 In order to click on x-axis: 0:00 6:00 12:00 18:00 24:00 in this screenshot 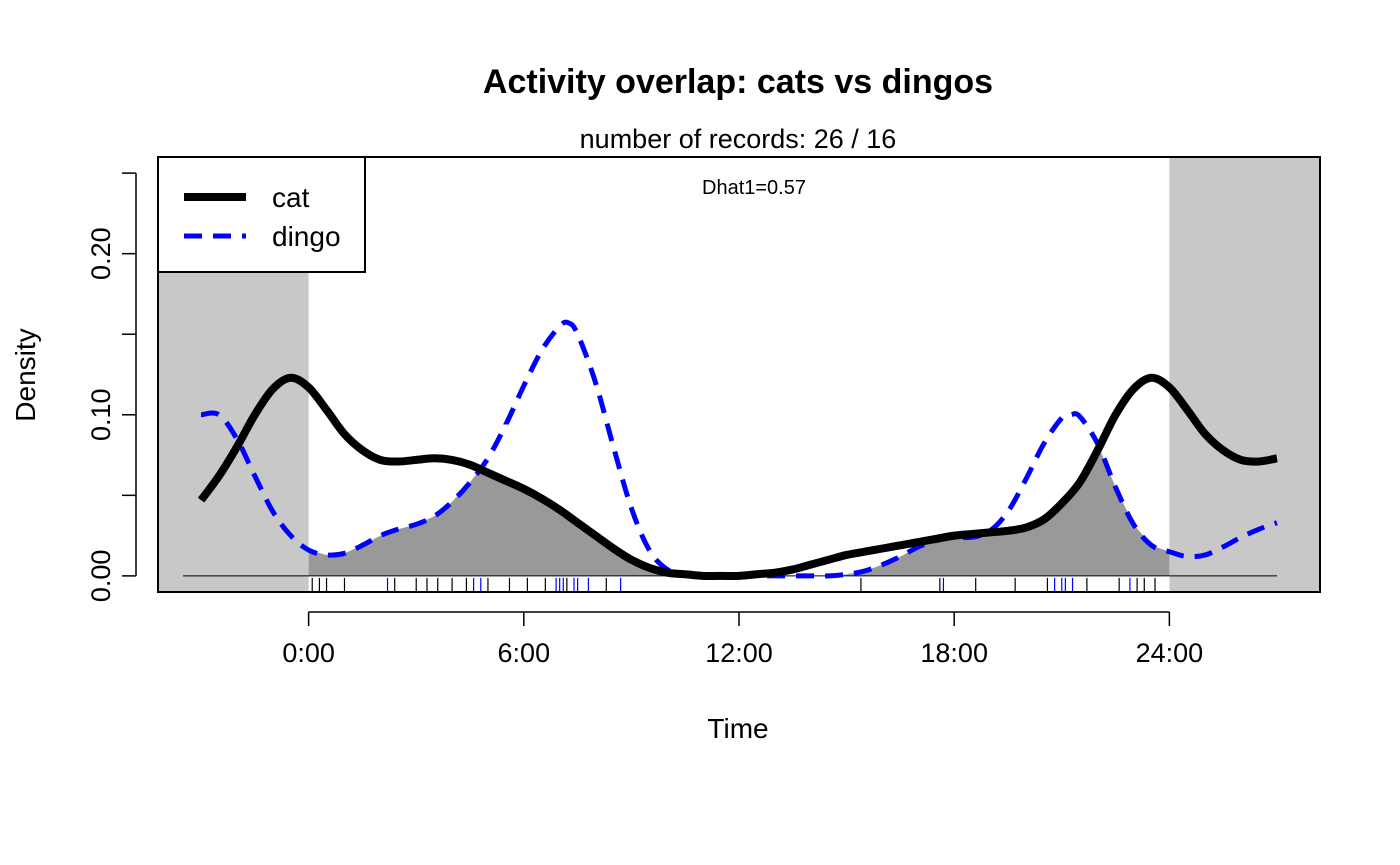, I will do `click(743, 639)`.